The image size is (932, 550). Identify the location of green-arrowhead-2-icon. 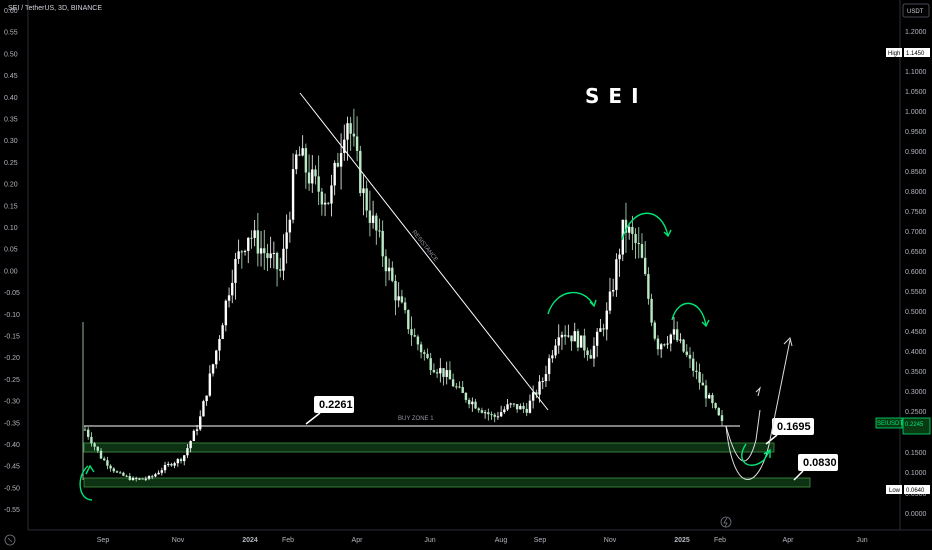
(667, 233).